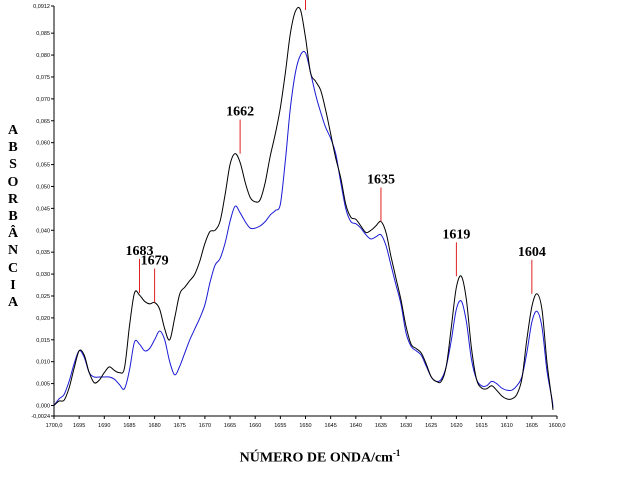 This screenshot has height=480, width=640. Describe the element at coordinates (43, 297) in the screenshot. I see `y-tick-label: 0,025` at that location.